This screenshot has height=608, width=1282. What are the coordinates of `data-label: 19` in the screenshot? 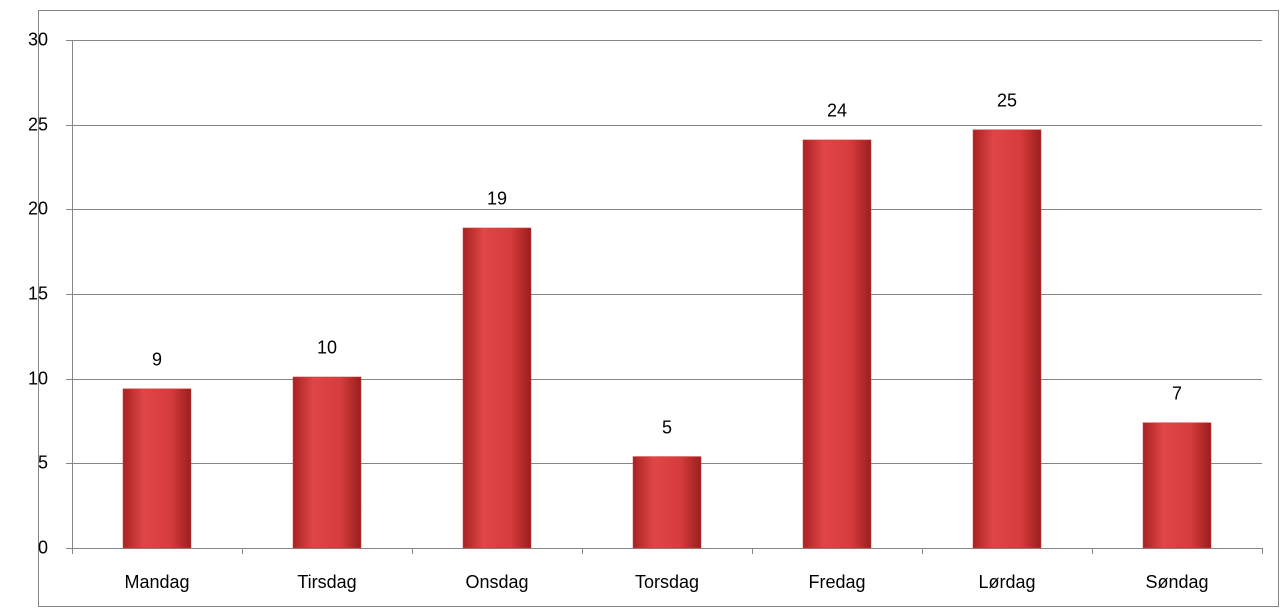 It's located at (497, 199).